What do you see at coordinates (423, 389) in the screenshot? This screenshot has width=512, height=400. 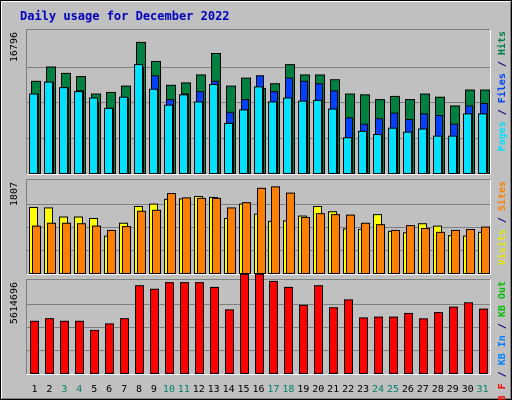 I see `x-tick-label: 27` at bounding box center [423, 389].